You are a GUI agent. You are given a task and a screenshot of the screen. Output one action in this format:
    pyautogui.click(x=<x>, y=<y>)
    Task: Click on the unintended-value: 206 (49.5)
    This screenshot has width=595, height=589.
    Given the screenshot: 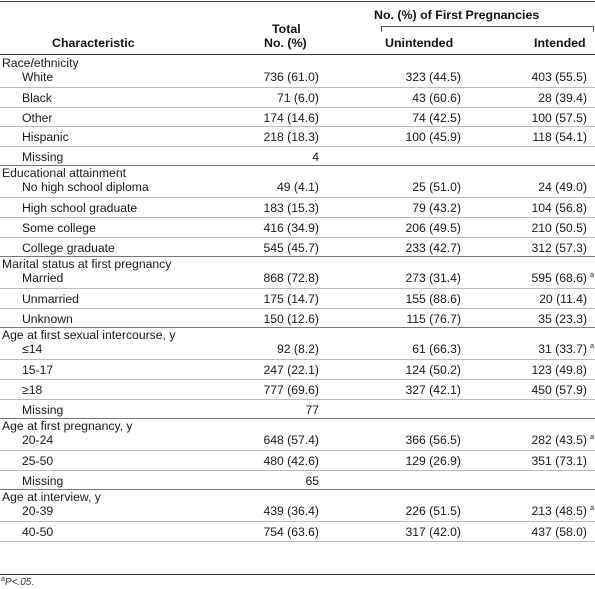 What is the action you would take?
    pyautogui.click(x=433, y=228)
    